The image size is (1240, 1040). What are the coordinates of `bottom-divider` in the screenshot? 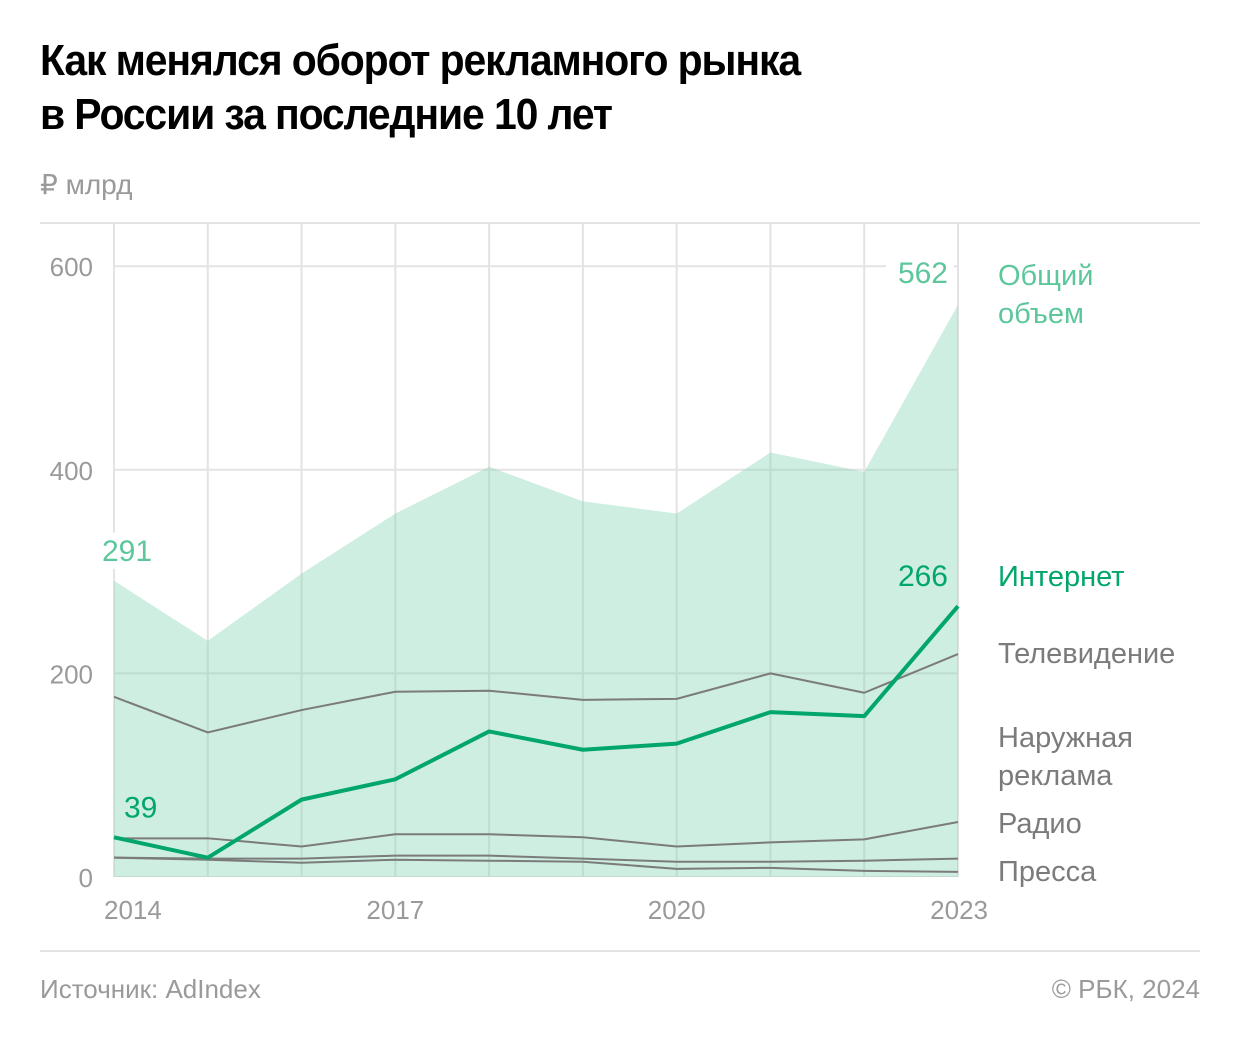 It's located at (620, 951).